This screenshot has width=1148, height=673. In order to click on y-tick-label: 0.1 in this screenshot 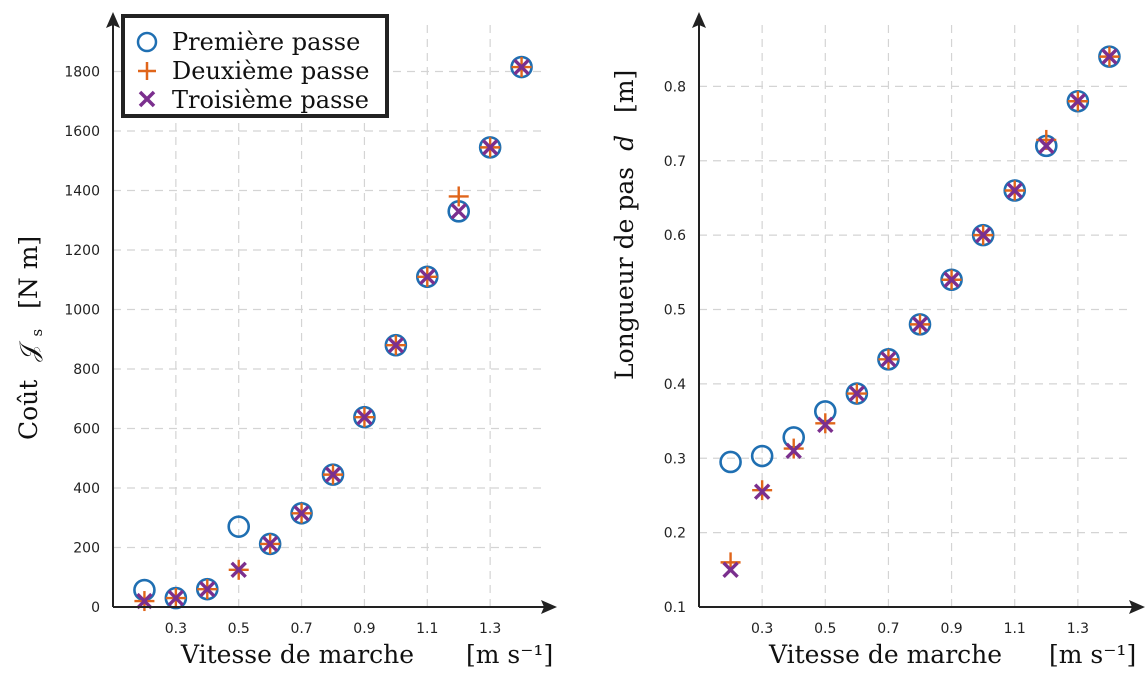, I will do `click(675, 608)`.